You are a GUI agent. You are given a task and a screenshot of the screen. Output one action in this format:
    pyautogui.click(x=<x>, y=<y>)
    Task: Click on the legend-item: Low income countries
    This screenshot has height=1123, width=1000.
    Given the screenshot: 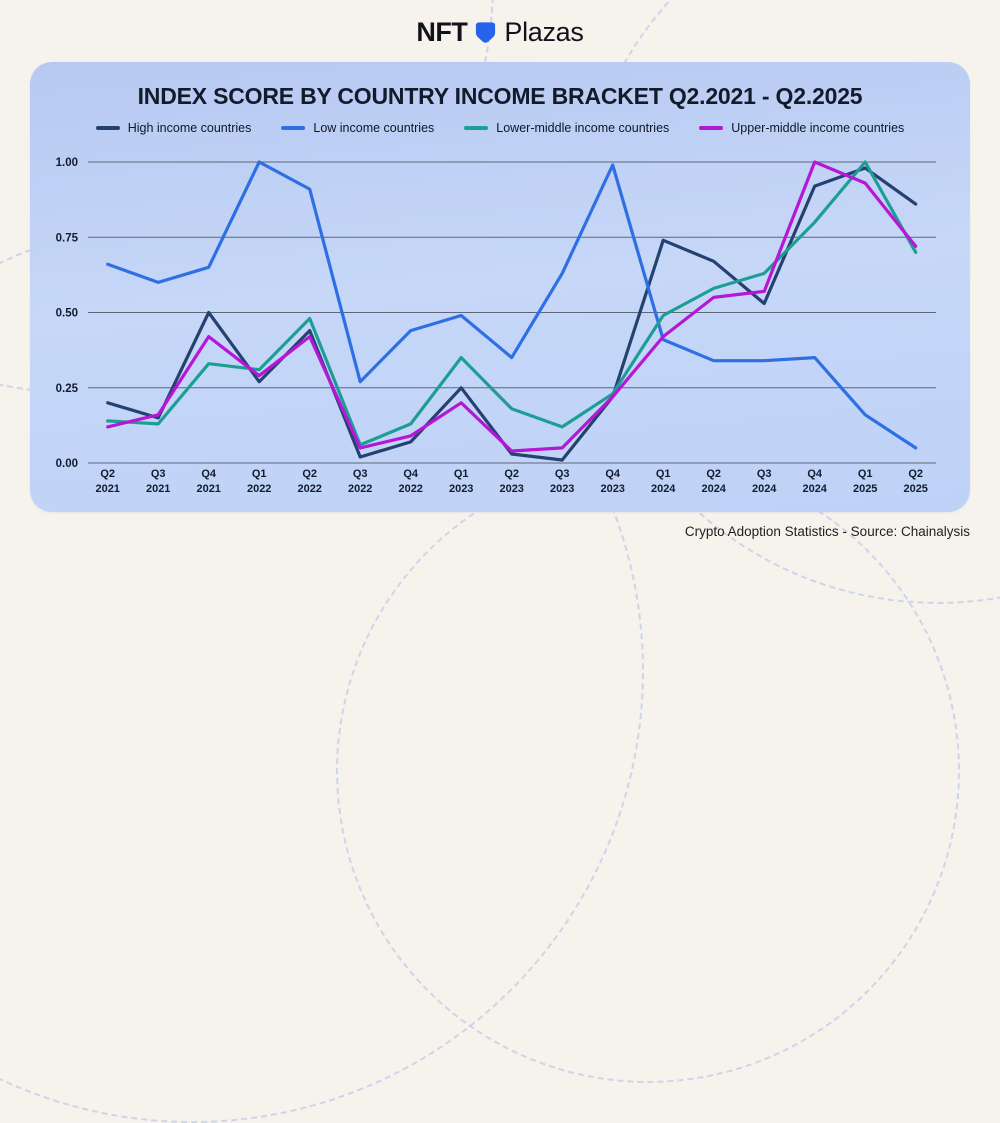 What is the action you would take?
    pyautogui.click(x=357, y=128)
    